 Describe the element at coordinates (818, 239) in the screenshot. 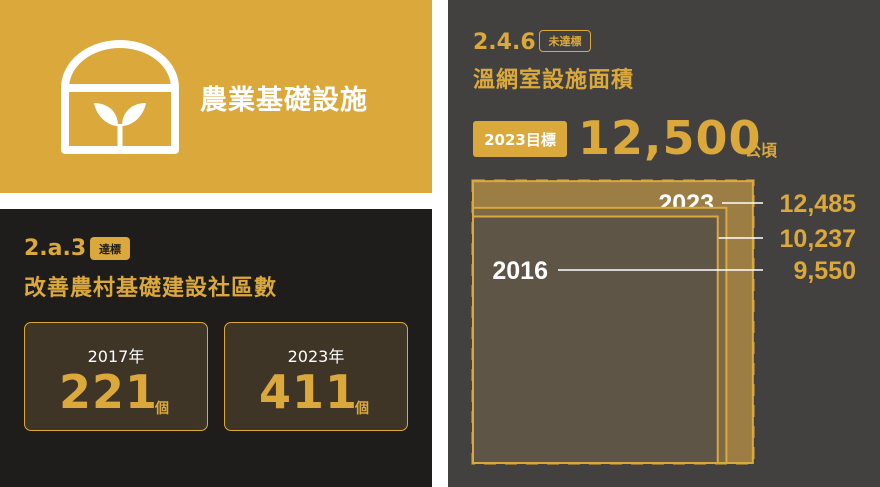

I see `value-label-2019: 10,237` at that location.